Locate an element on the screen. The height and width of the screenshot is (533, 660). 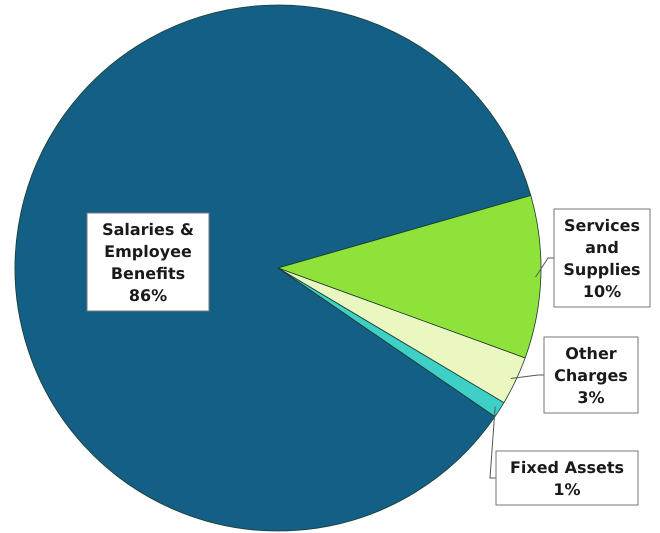
data-label: 1% is located at coordinates (567, 490).